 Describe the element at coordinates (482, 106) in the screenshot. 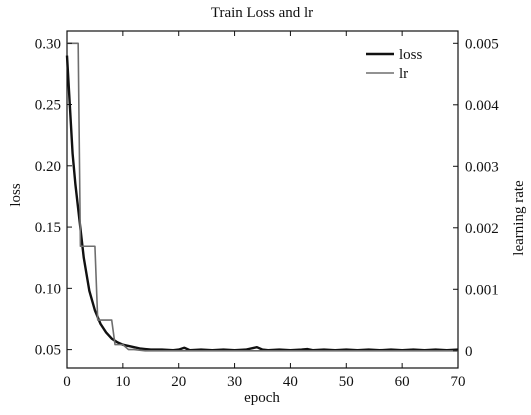

I see `y2-tick-label: 0.004` at that location.